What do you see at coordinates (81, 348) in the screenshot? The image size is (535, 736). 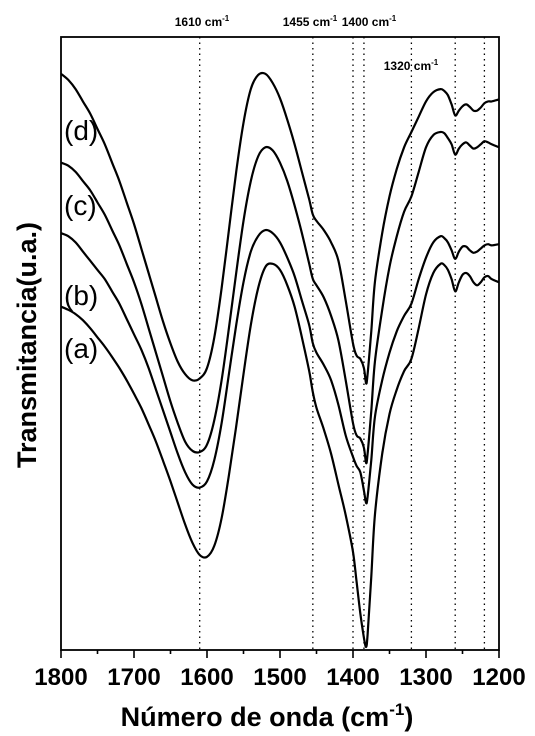 I see `curve-label-a: (a)` at bounding box center [81, 348].